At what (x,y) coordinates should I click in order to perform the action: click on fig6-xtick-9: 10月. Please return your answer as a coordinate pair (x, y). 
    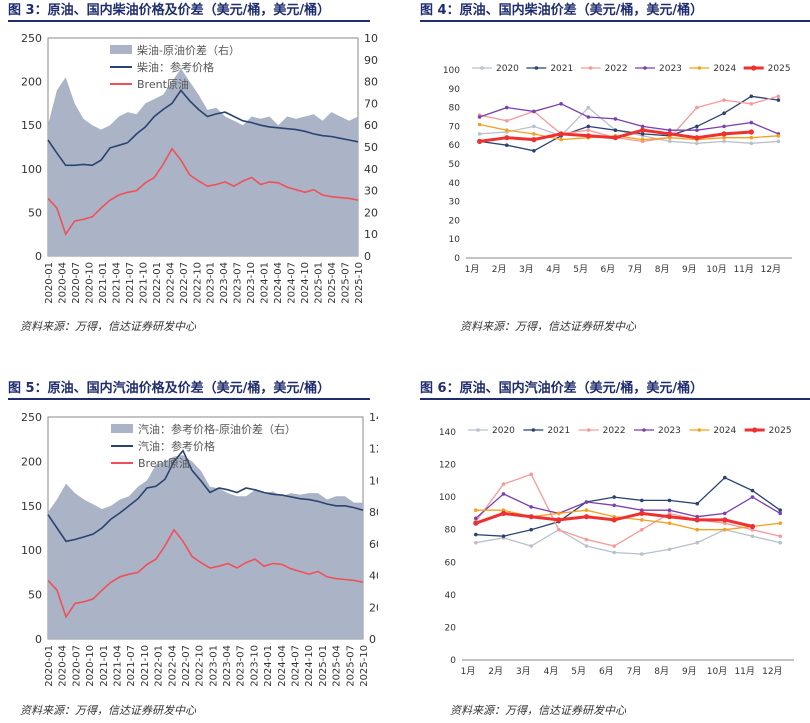
    Looking at the image, I should click on (717, 671).